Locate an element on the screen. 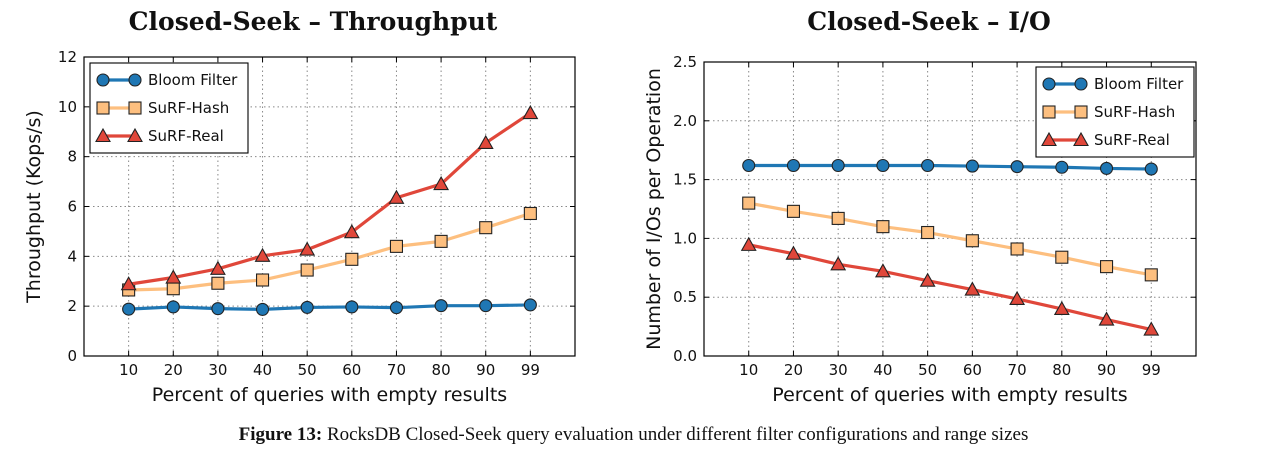 This screenshot has height=467, width=1267. y-tick-label: 2.5 is located at coordinates (685, 62).